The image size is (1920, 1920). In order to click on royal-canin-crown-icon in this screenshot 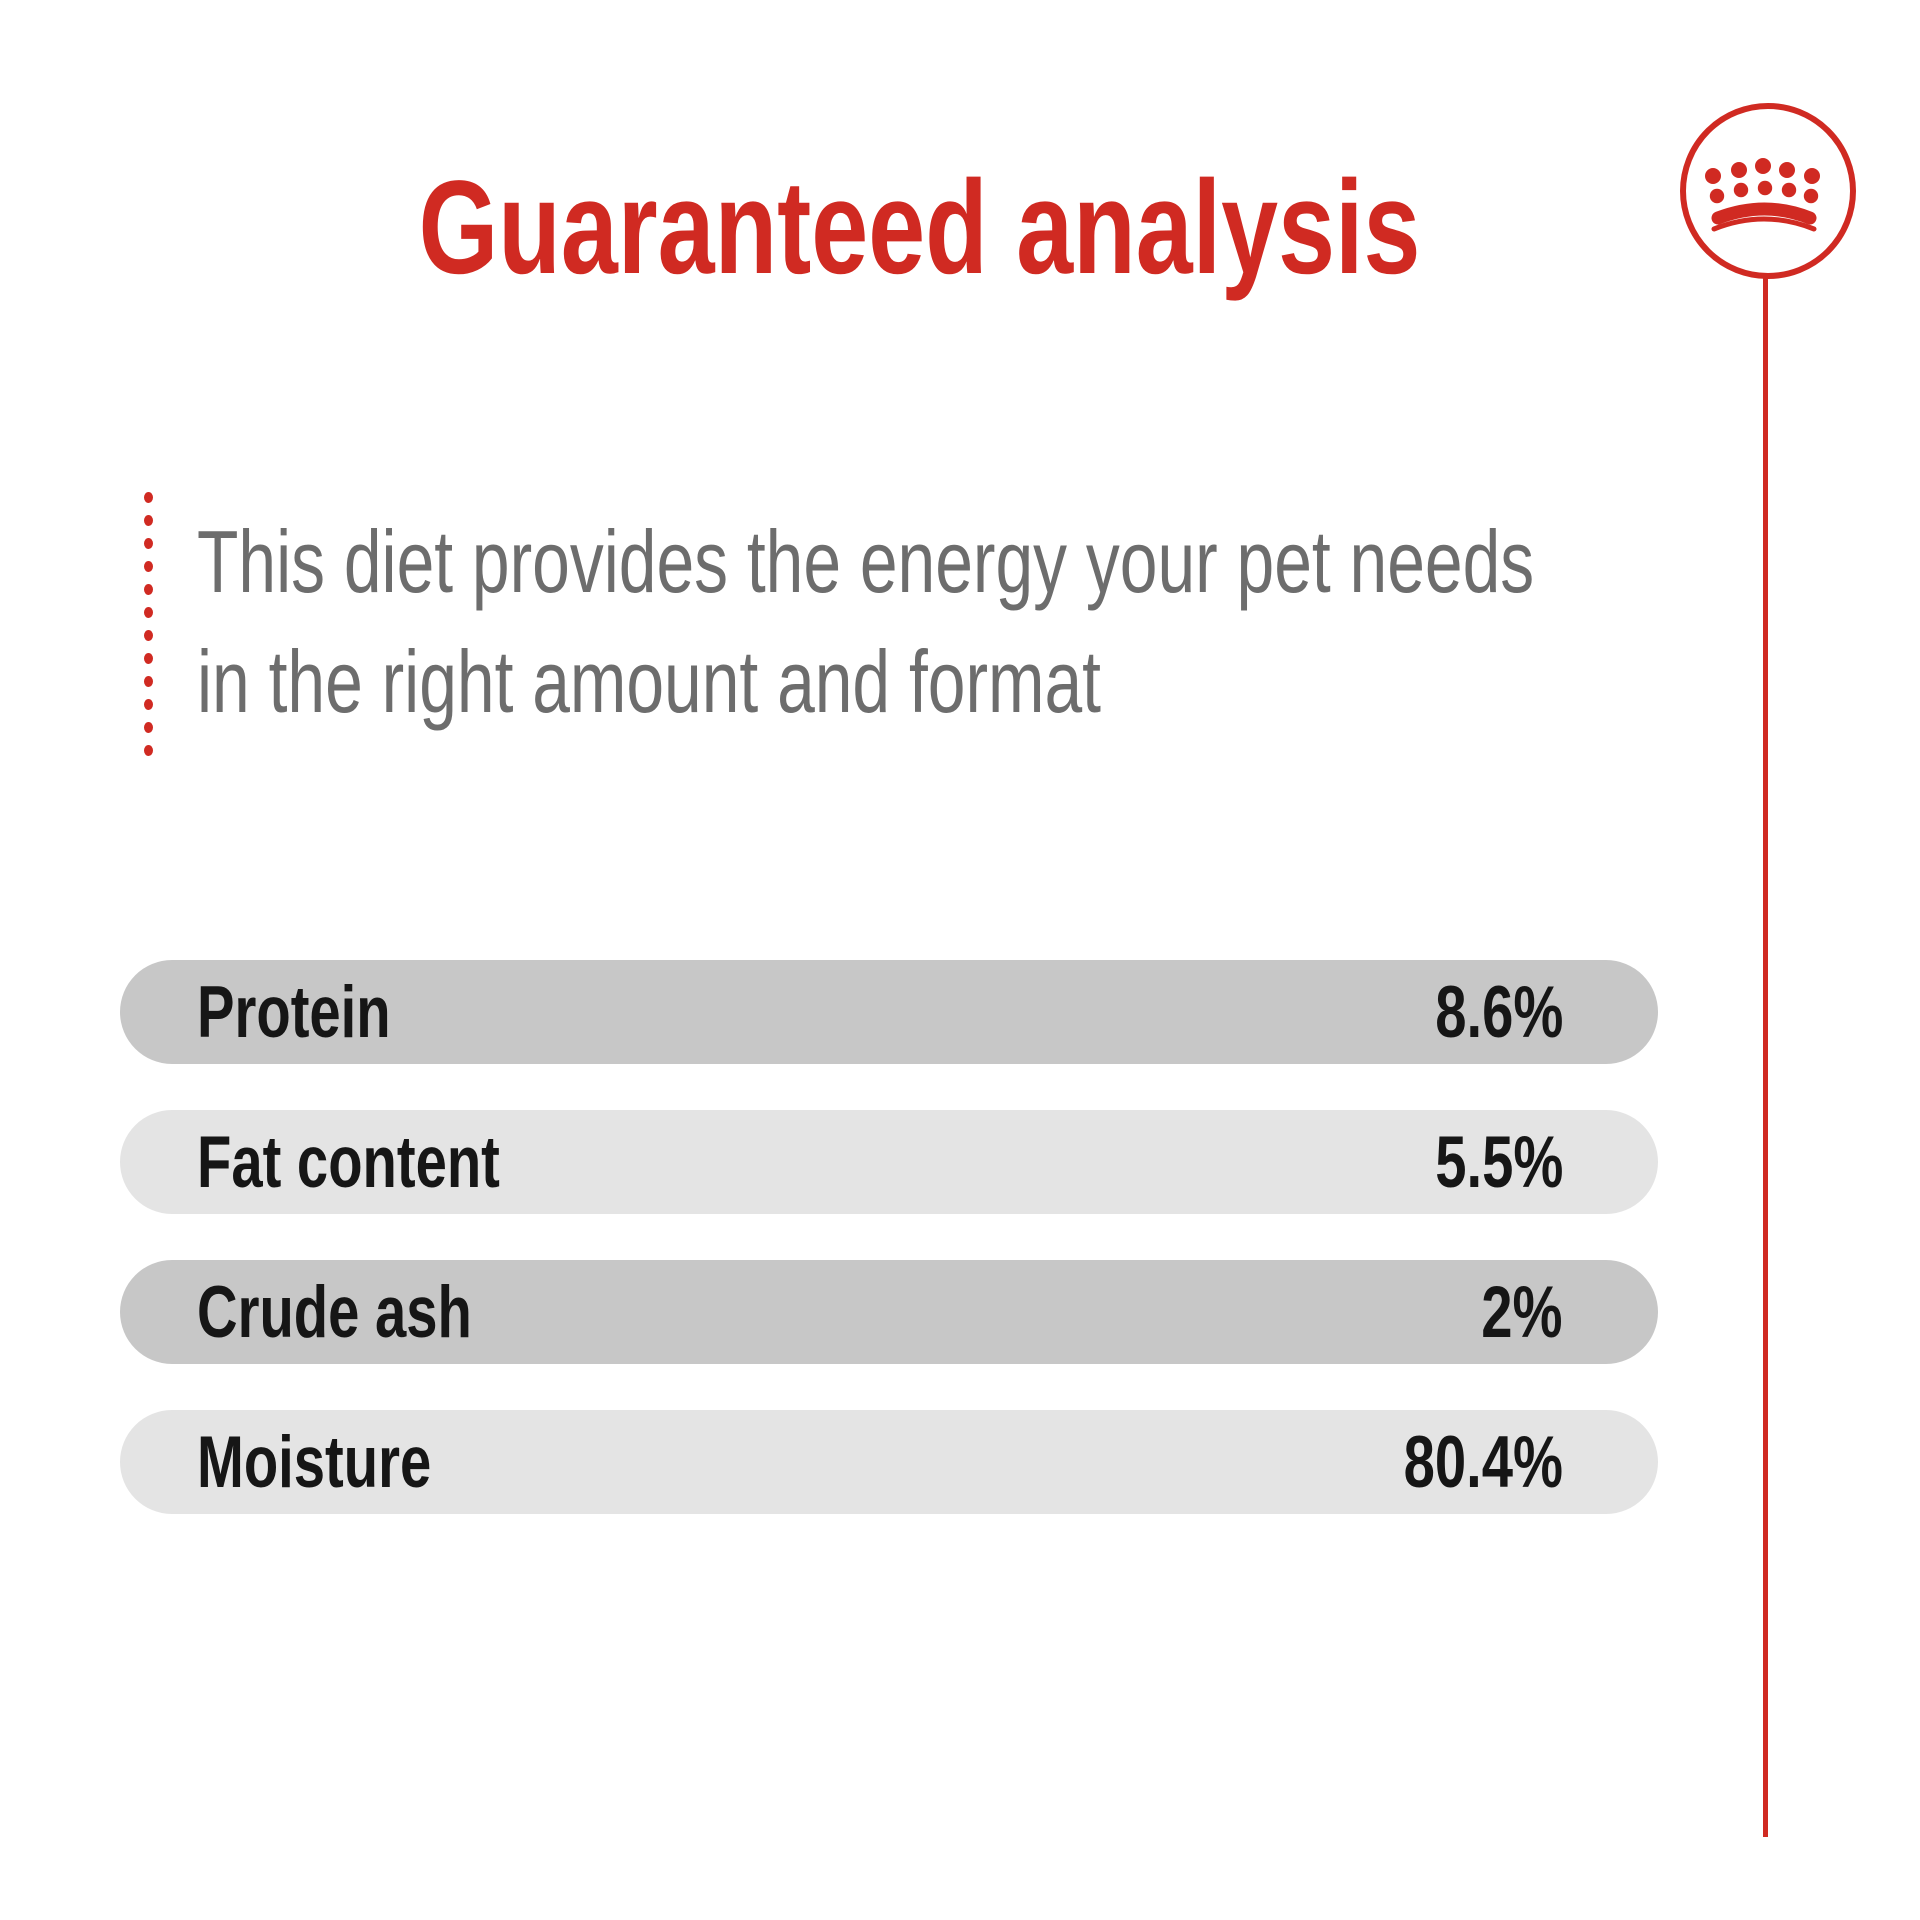, I will do `click(1768, 191)`.